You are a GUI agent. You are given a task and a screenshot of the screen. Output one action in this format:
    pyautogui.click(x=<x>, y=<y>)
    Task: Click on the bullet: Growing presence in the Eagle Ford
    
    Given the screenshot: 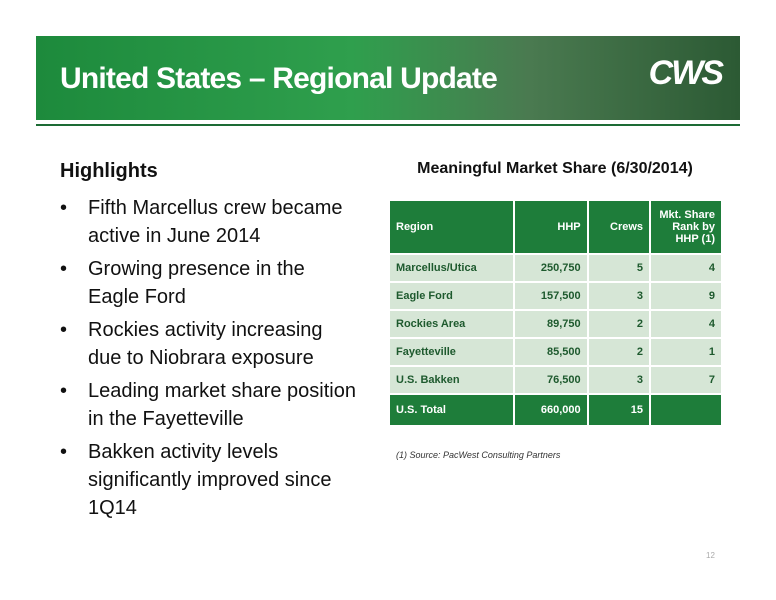 What is the action you would take?
    pyautogui.click(x=210, y=283)
    